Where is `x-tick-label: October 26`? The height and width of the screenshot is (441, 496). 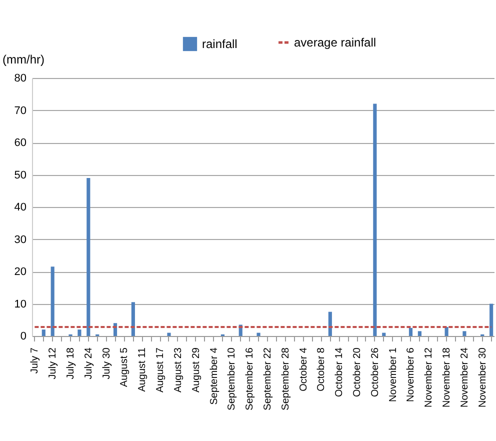
x-tick-label: October 26 is located at coordinates (375, 372).